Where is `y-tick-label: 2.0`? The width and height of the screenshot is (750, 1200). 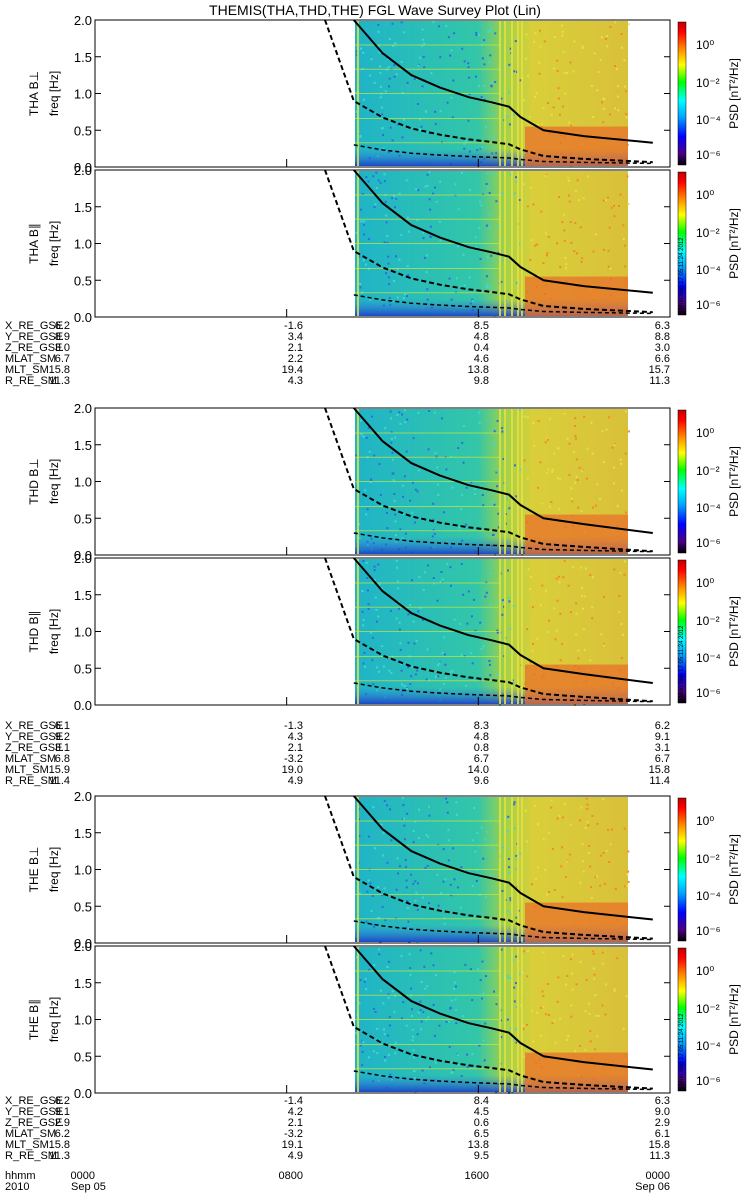
y-tick-label: 2.0 is located at coordinates (83, 558).